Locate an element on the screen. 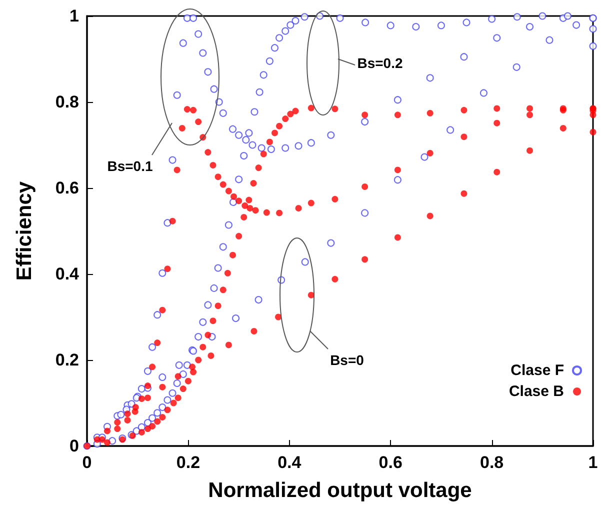 The width and height of the screenshot is (601, 512). annotation: Bs=0.1 is located at coordinates (130, 166).